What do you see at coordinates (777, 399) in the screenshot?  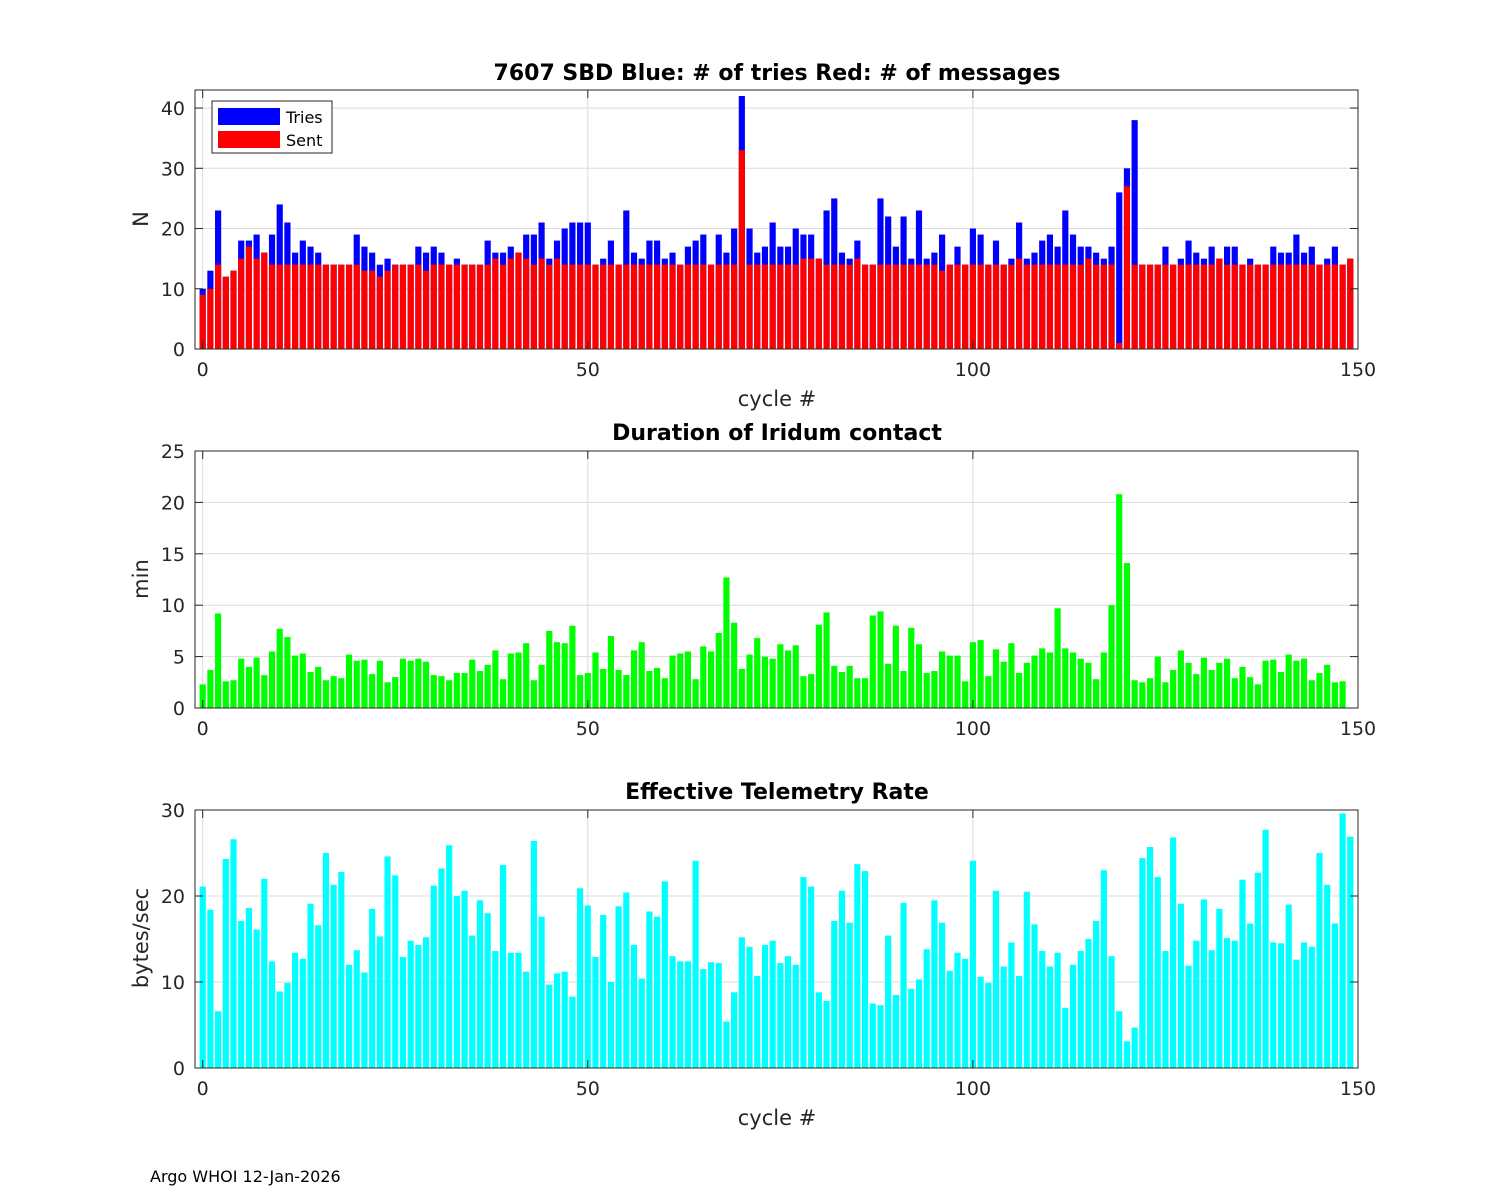 I see `tries-sent-xlabel: cycle #` at bounding box center [777, 399].